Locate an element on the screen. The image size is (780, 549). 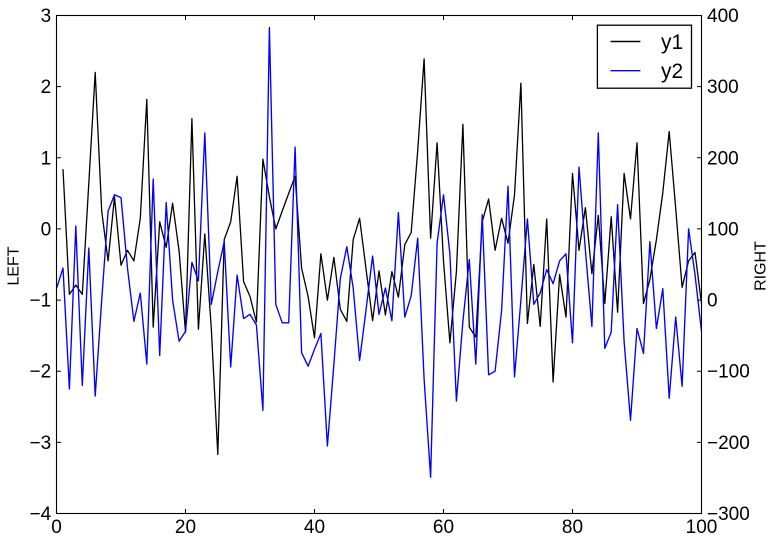
svg-text: 3 is located at coordinates (46, 16).